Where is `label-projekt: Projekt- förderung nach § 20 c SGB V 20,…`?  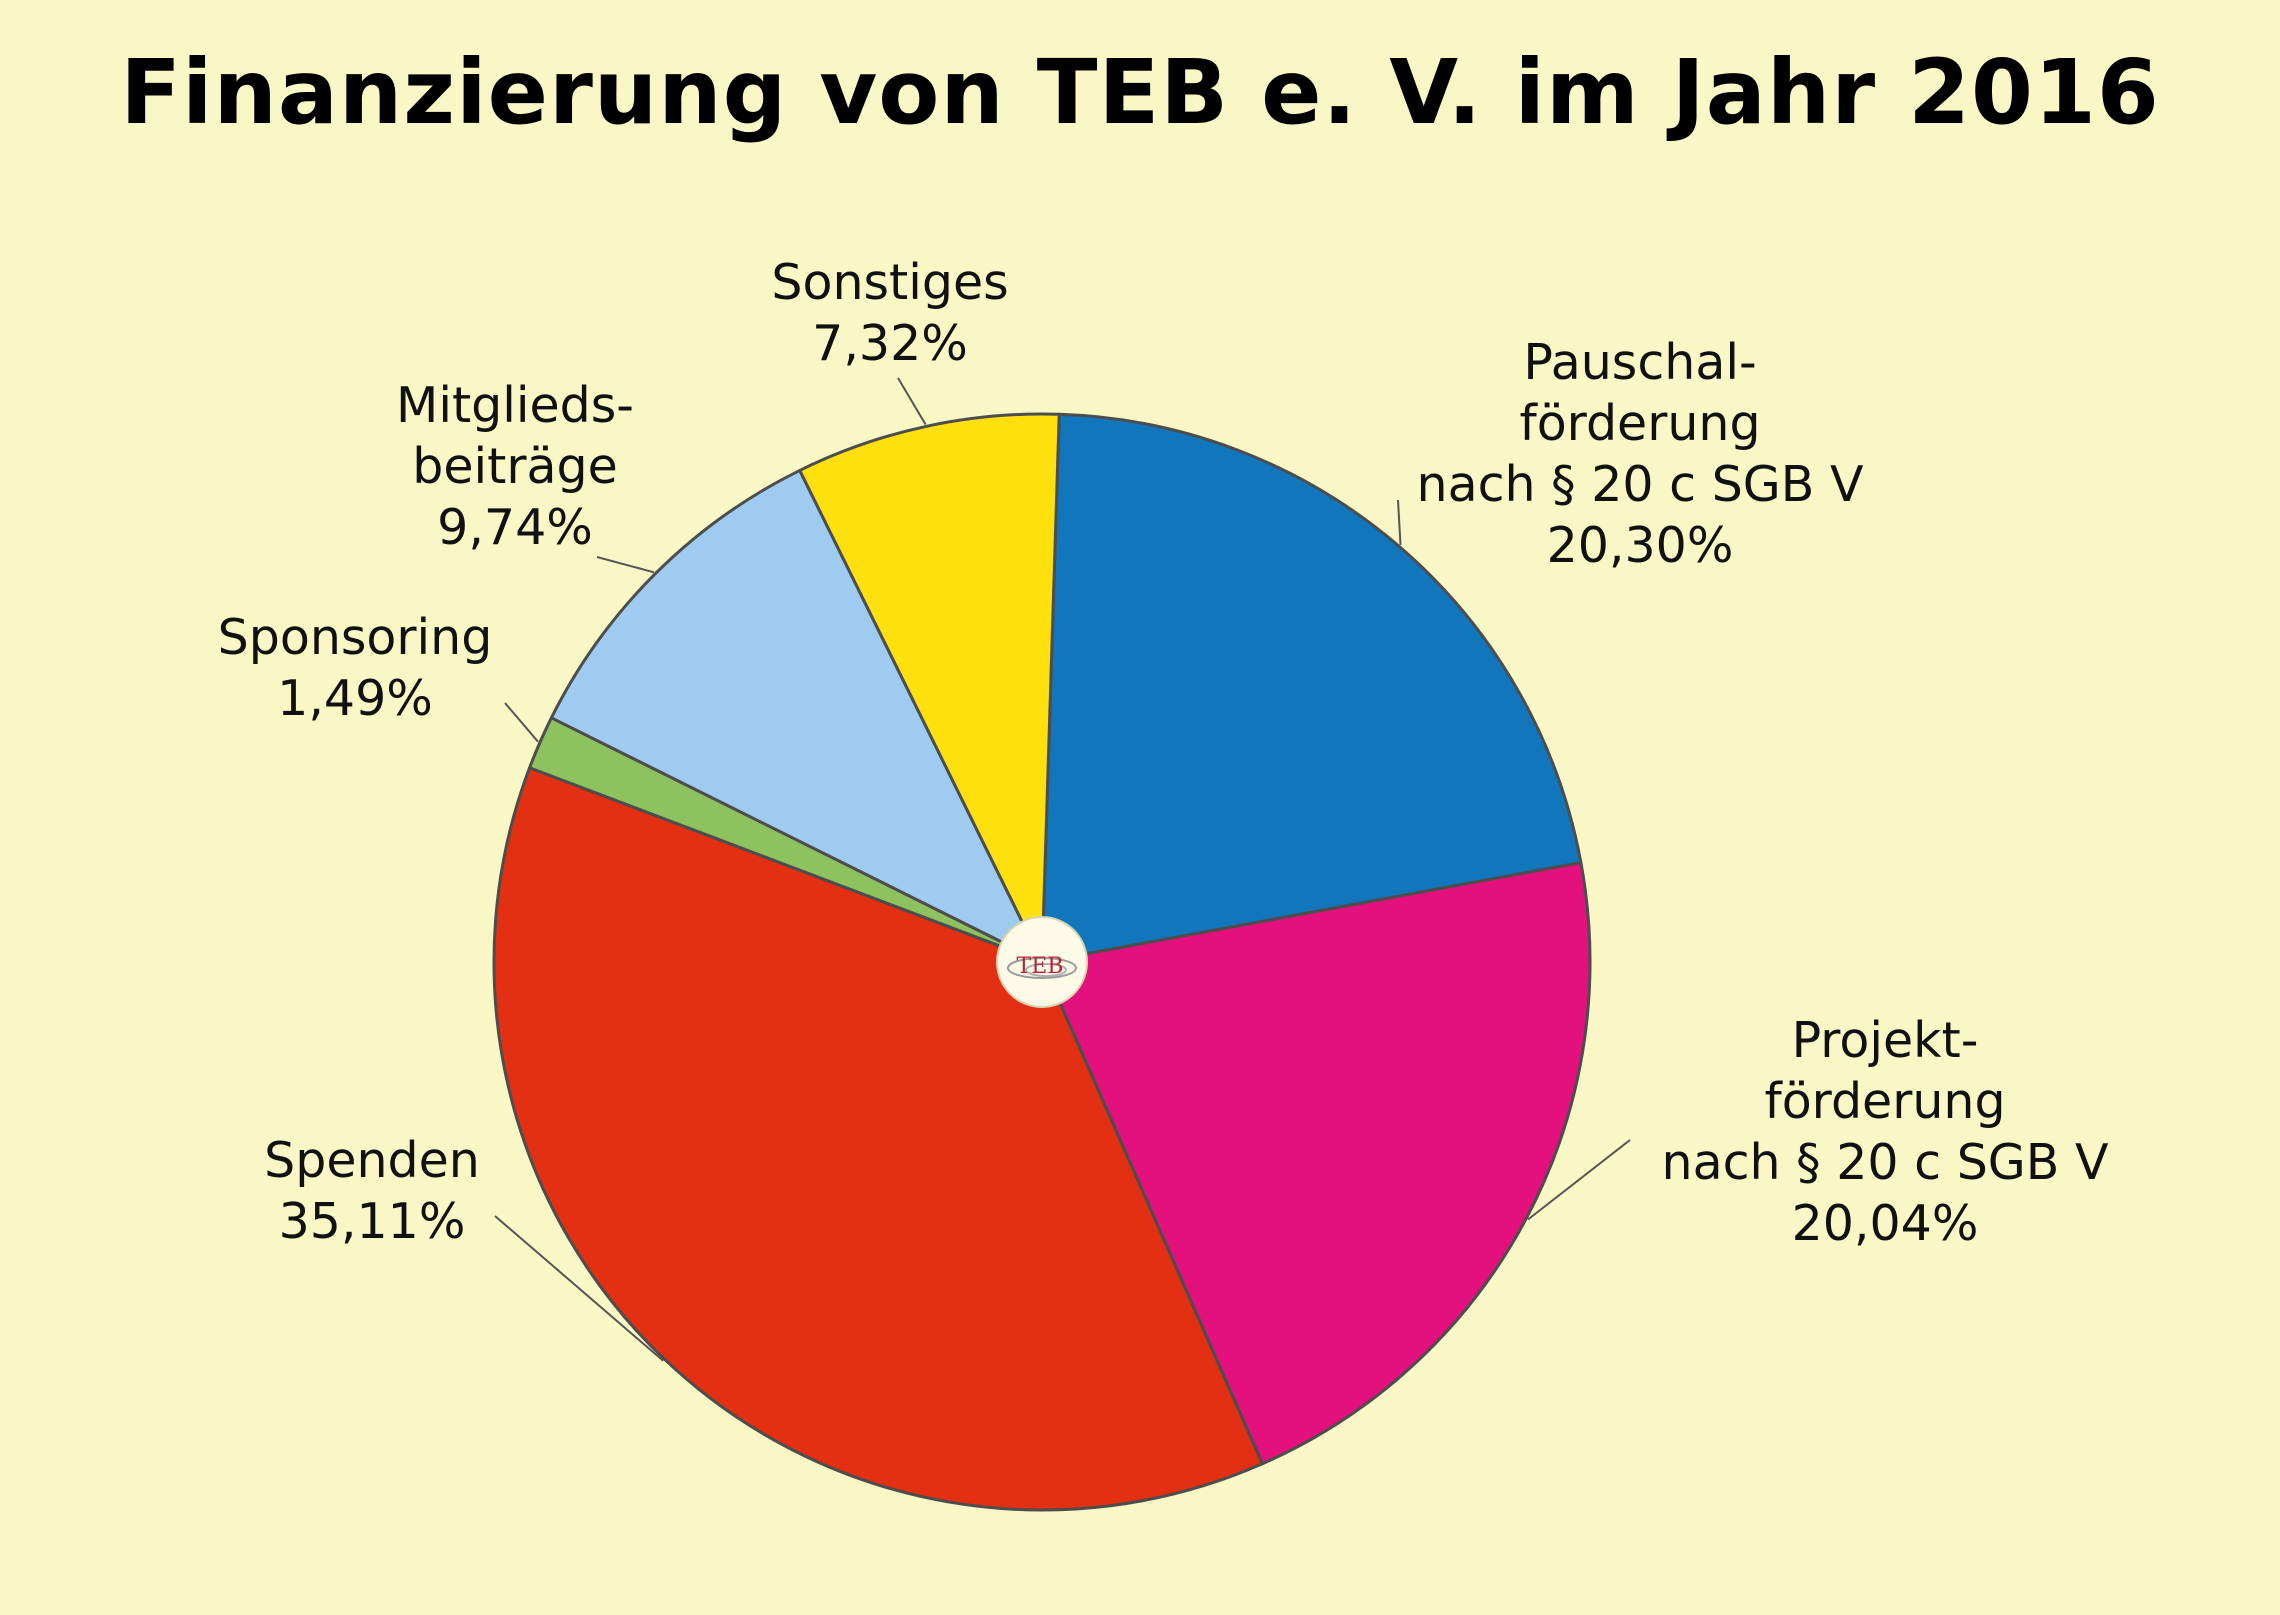
label-projekt: Projekt- förderung nach § 20 c SGB V 20,… is located at coordinates (1885, 1132).